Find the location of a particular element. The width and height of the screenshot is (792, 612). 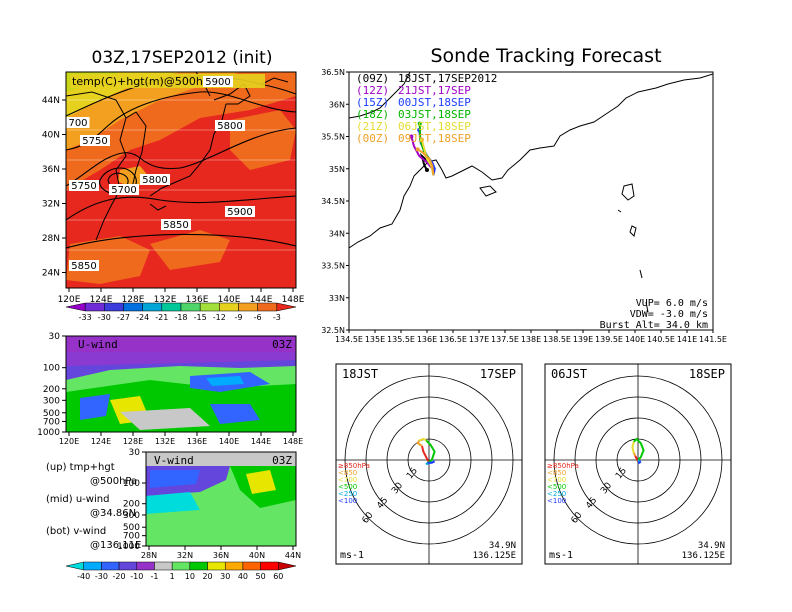

contour-label: 700 is located at coordinates (77, 123).